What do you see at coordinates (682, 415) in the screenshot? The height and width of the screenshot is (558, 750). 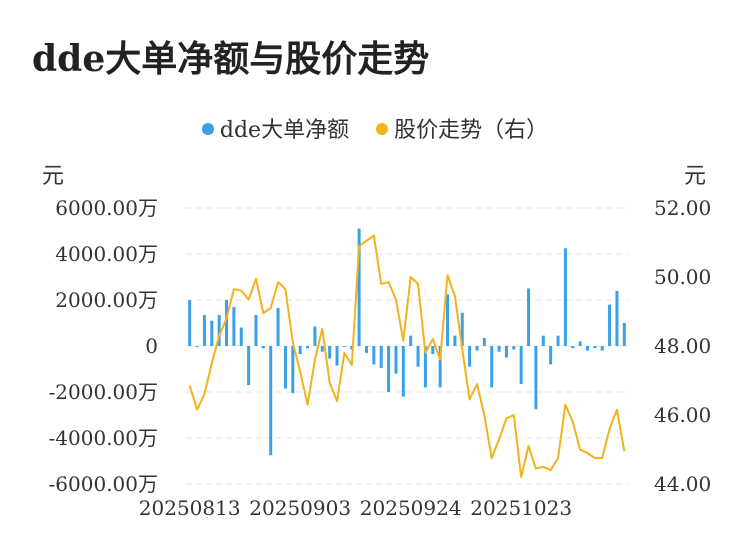 I see `y-right-tick-label: 46.00` at bounding box center [682, 415].